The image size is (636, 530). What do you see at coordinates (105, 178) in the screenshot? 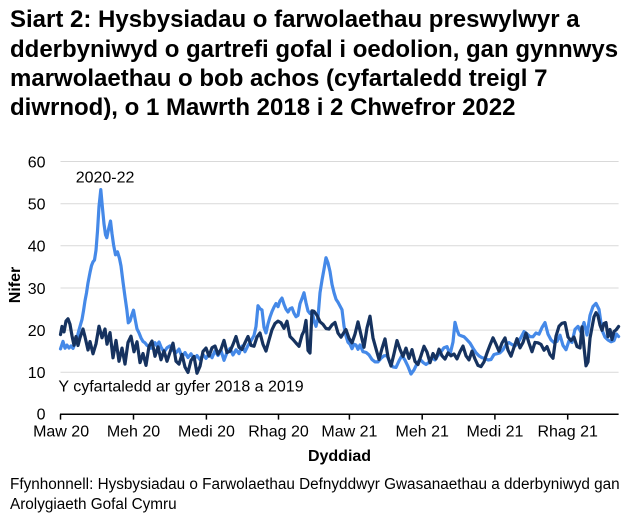
I see `svg-text: 2020-22` at bounding box center [105, 178].